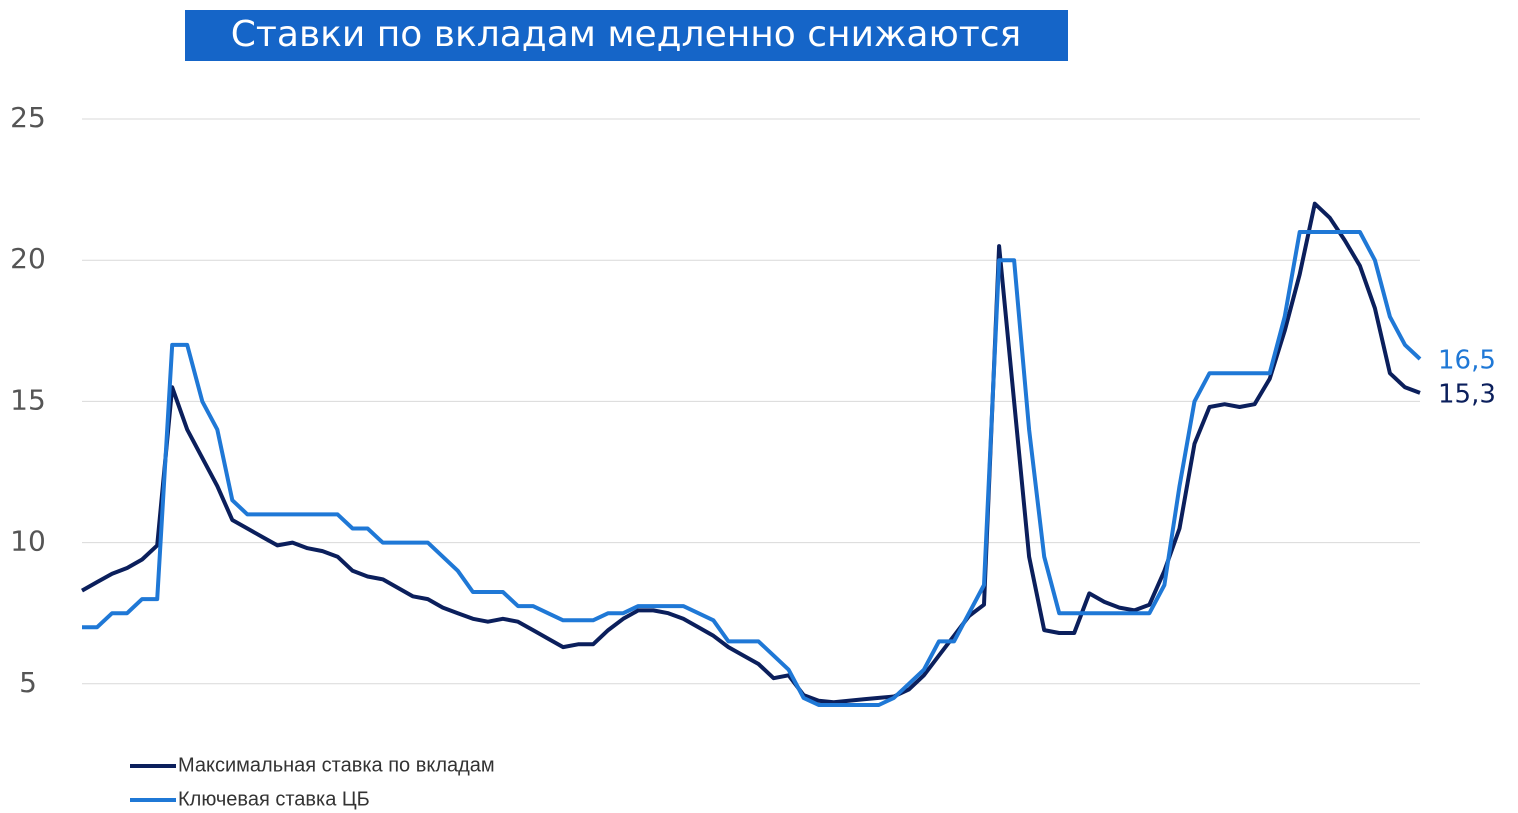 The image size is (1518, 813). Describe the element at coordinates (28, 682) in the screenshot. I see `y-tick-label: 5` at that location.